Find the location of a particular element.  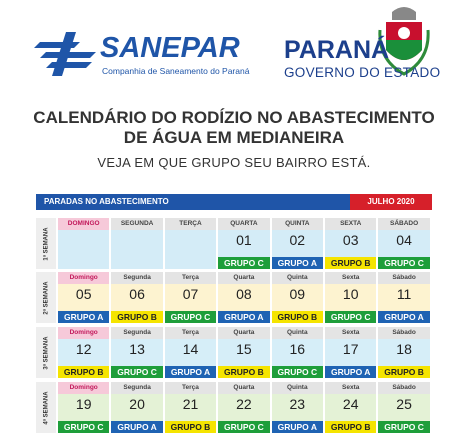

state-subtitle: GOVERNO DO ESTADO is located at coordinates (362, 72).